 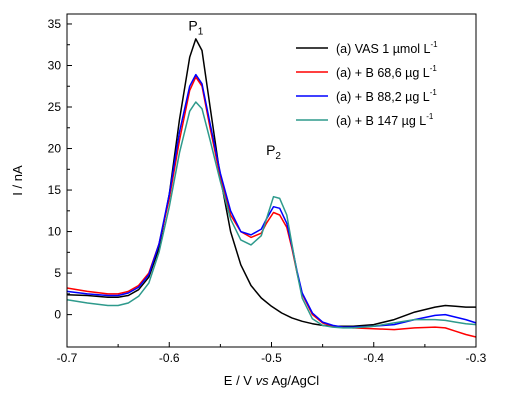 What do you see at coordinates (476, 358) in the screenshot?
I see `x-tick-label: -0.3` at bounding box center [476, 358].